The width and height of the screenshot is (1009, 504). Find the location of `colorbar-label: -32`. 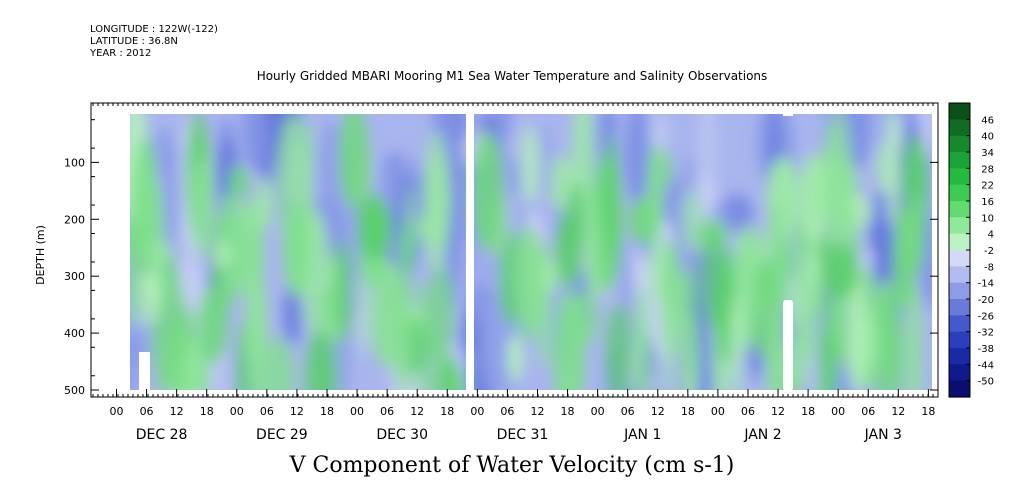

colorbar-label: -32 is located at coordinates (986, 333).